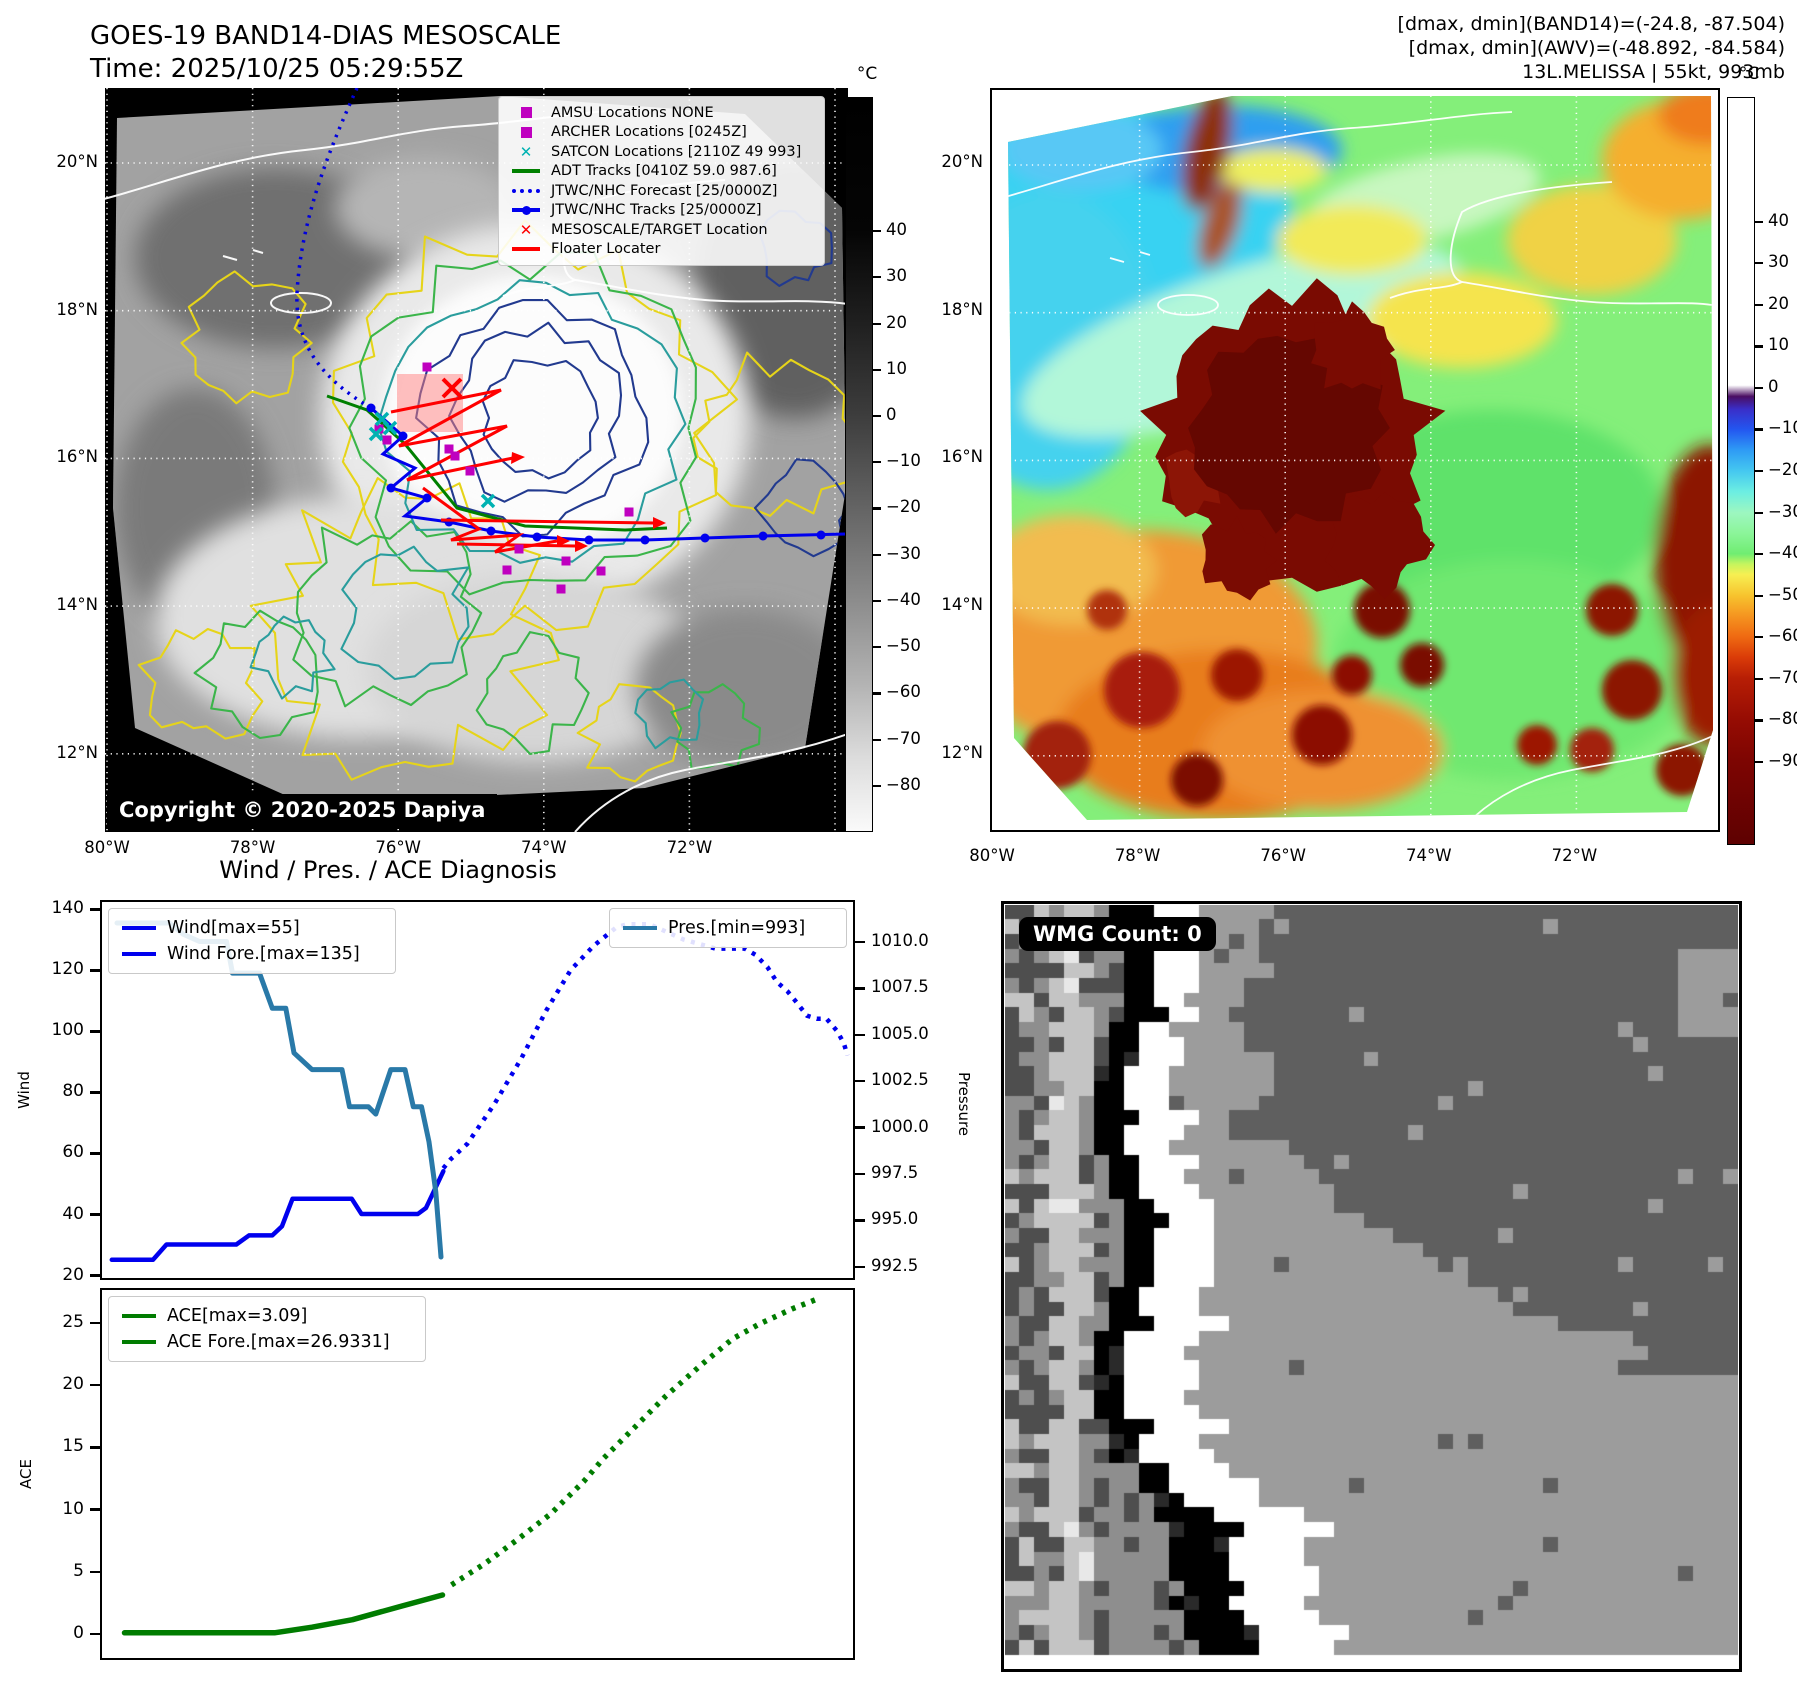 The width and height of the screenshot is (1797, 1690). I want to click on tr-colorbar-unit: °C, so click(1749, 74).